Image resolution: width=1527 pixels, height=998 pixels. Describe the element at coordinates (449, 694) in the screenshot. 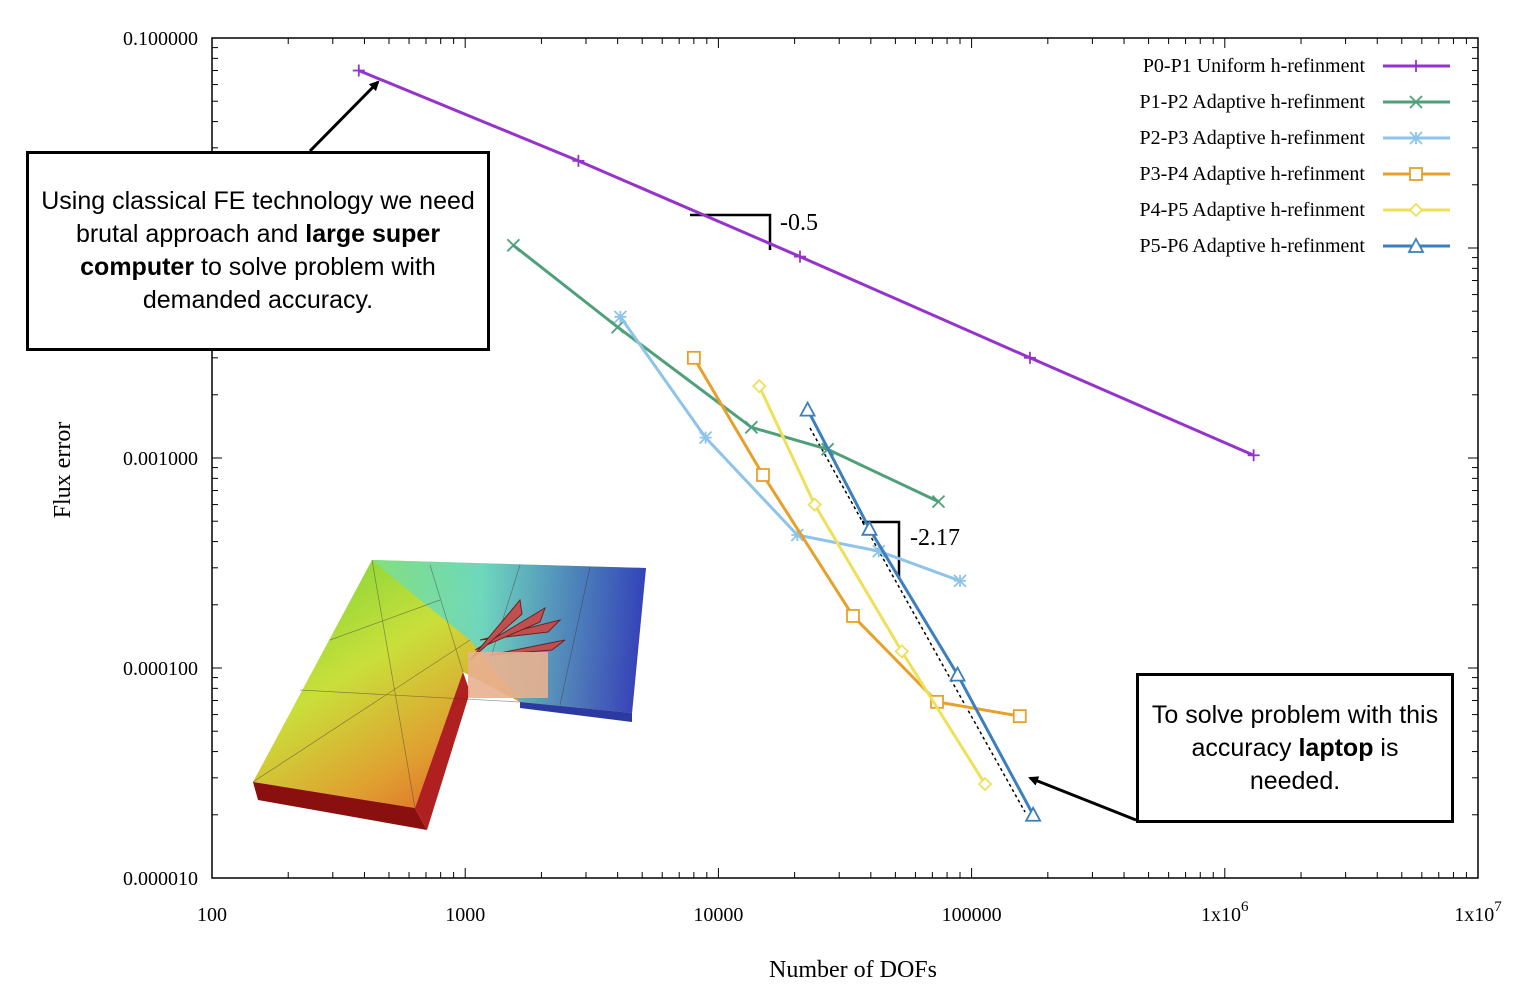

I see `fe-mesh-illustration` at that location.